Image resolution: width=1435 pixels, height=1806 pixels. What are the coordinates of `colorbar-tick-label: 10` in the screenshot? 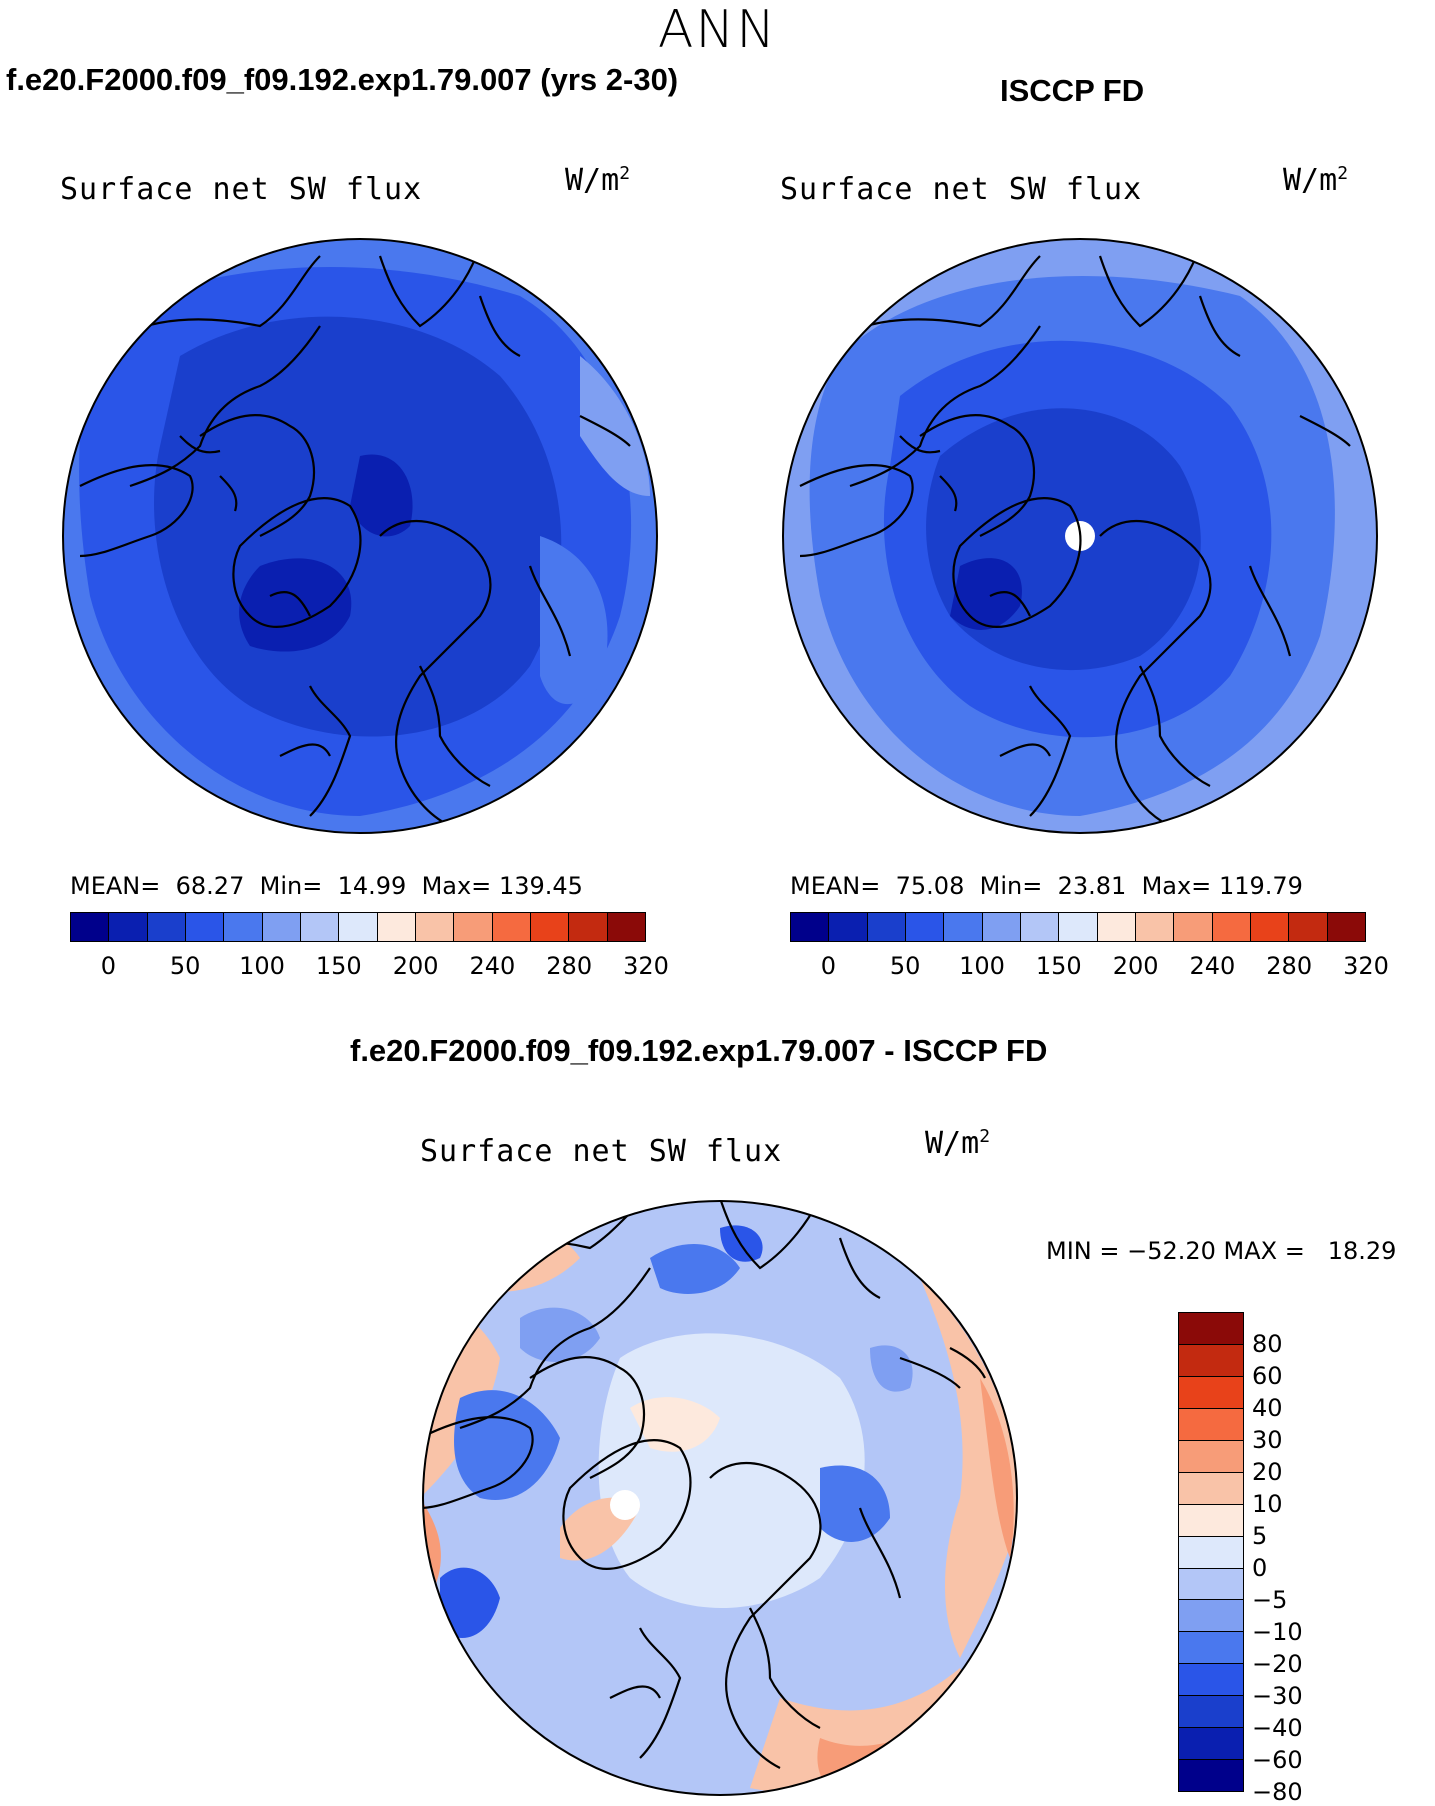 It's located at (1267, 1504).